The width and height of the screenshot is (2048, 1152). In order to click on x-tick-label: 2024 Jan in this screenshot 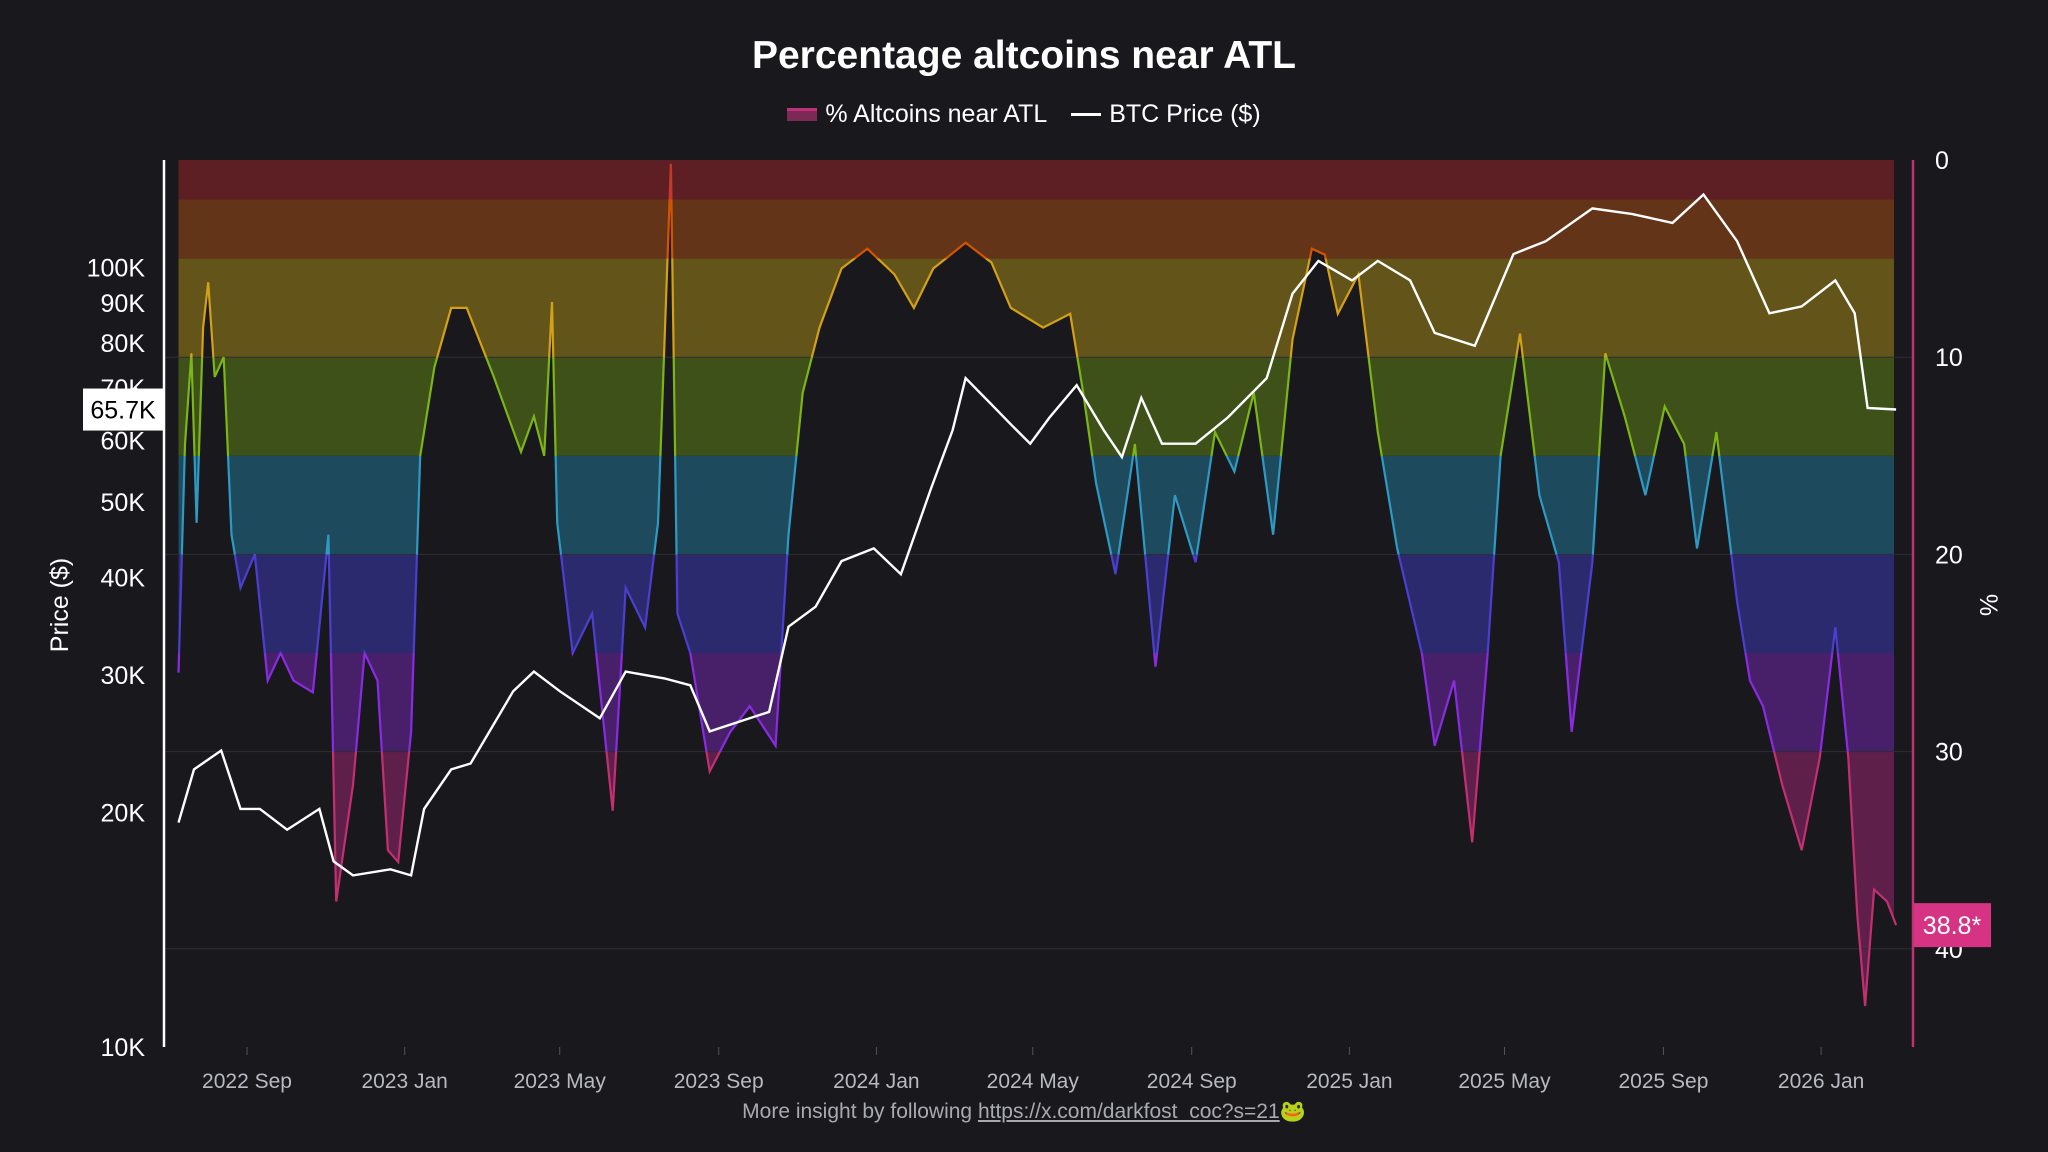, I will do `click(876, 1081)`.